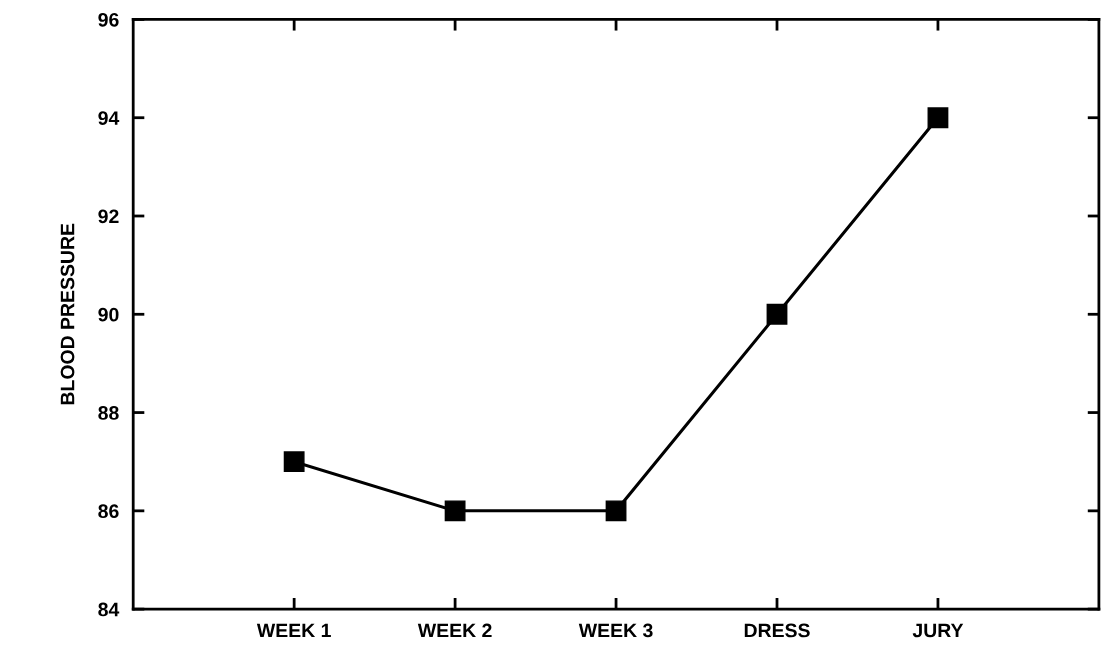 This screenshot has height=648, width=1110. What do you see at coordinates (938, 630) in the screenshot?
I see `x-tick-label: JURY` at bounding box center [938, 630].